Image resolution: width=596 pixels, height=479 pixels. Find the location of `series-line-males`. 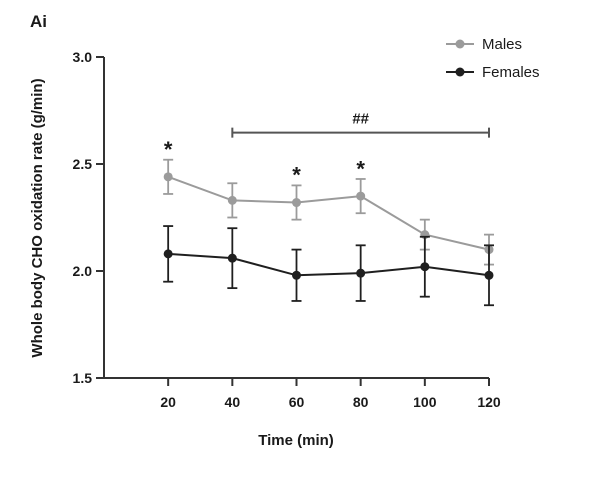

series-line-males is located at coordinates (328, 213).